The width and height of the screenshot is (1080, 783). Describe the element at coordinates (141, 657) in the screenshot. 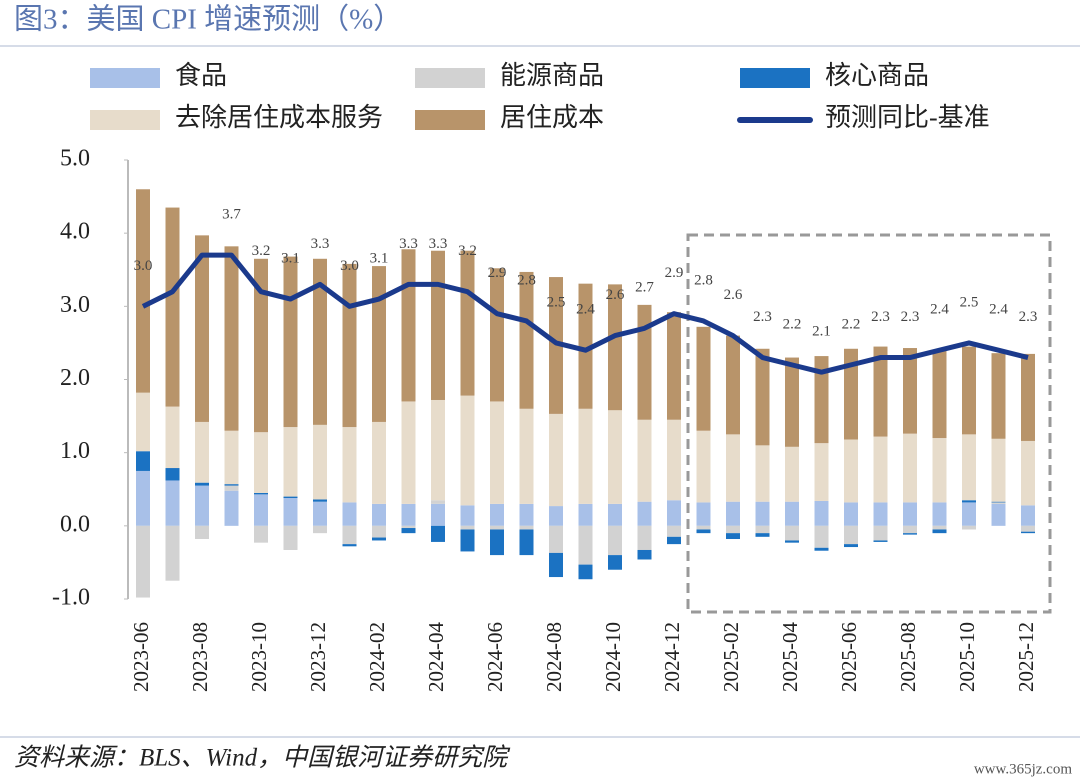

I see `x-tick-label: 2023-06` at that location.